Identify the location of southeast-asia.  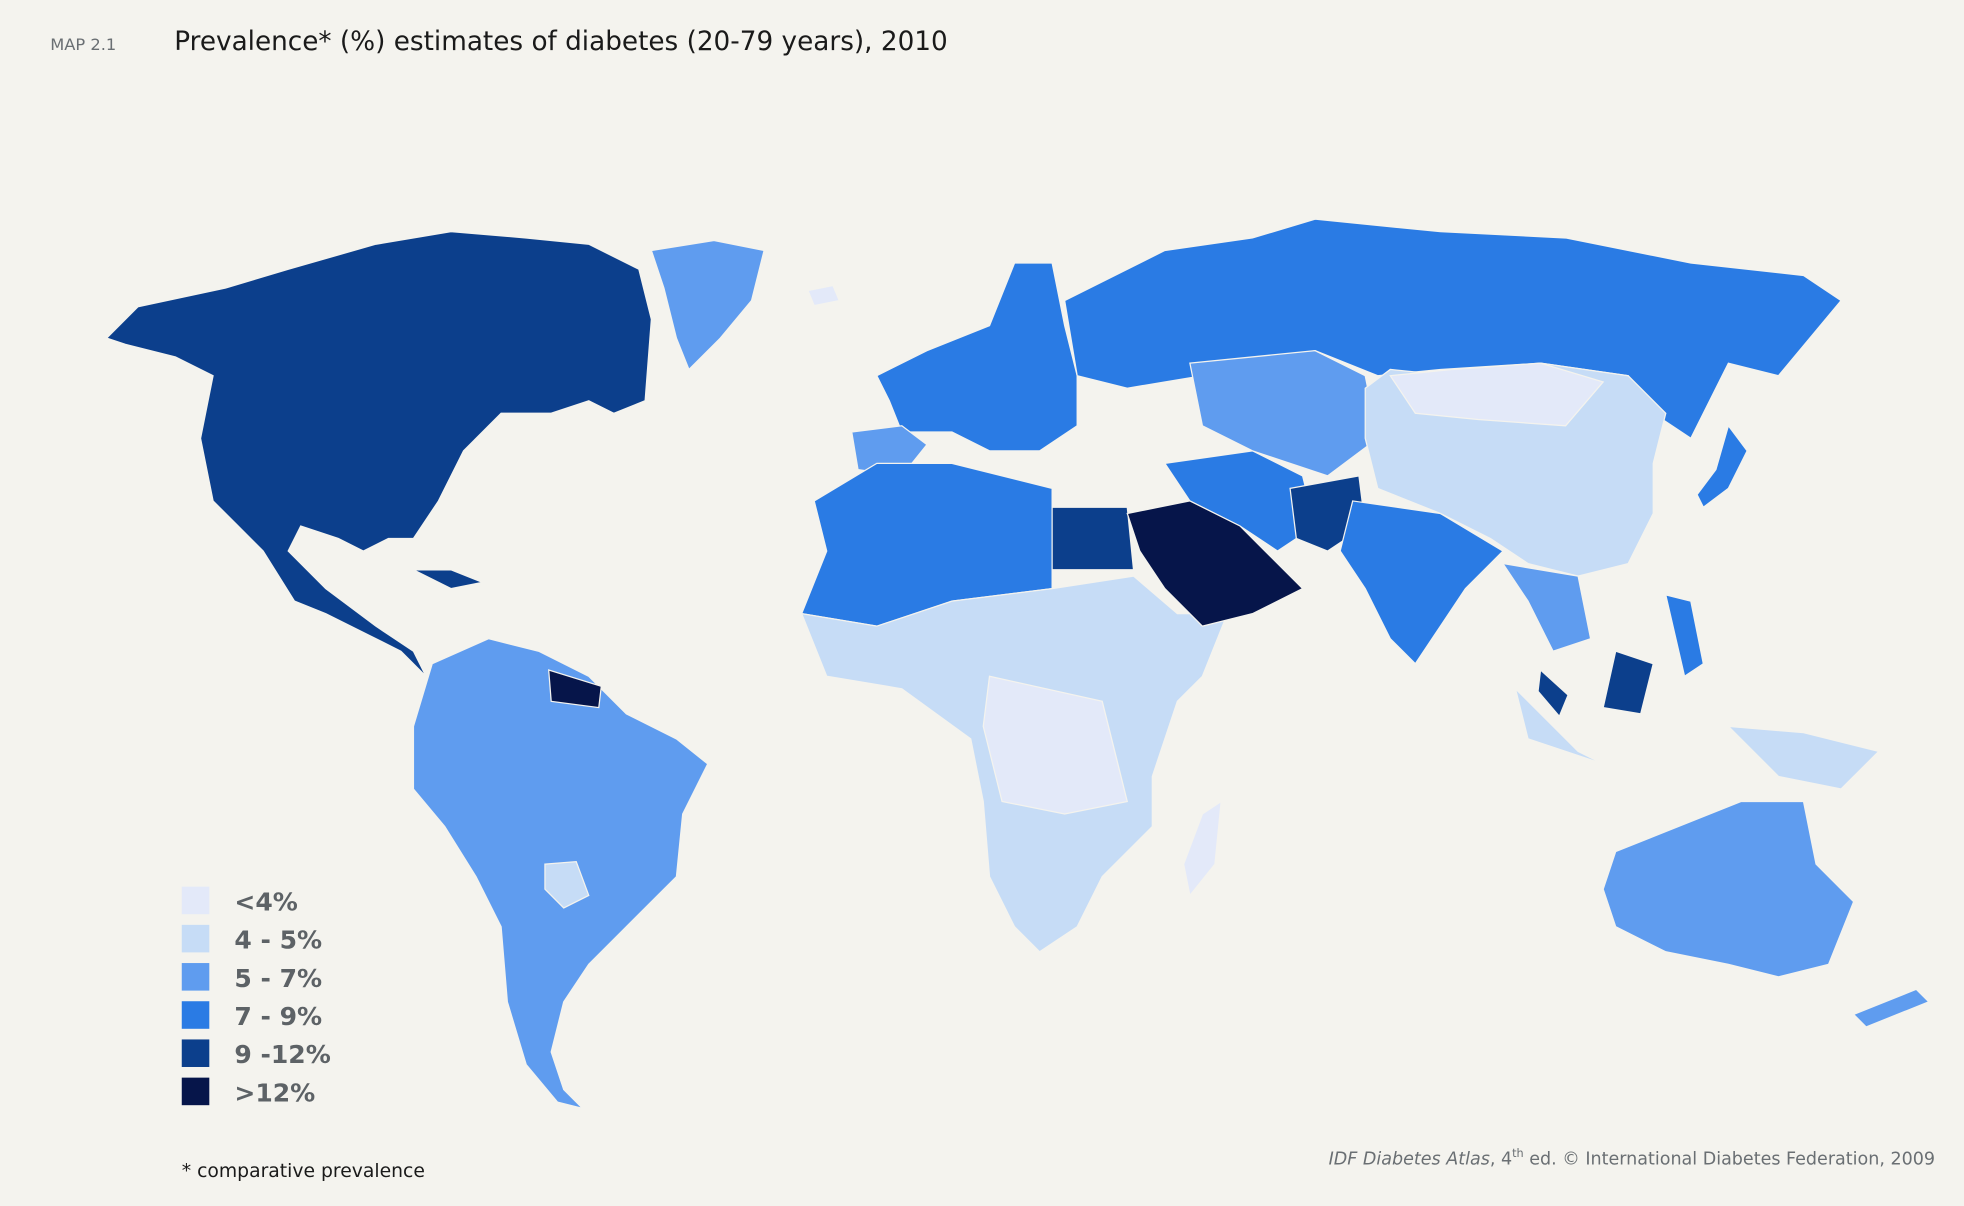
(1546, 607).